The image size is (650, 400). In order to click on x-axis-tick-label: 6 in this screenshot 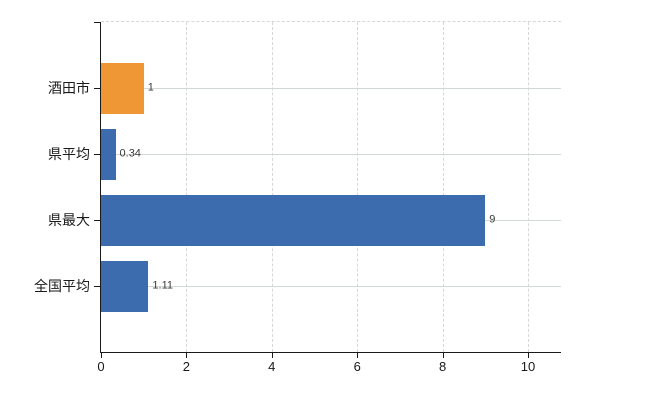, I will do `click(357, 366)`.